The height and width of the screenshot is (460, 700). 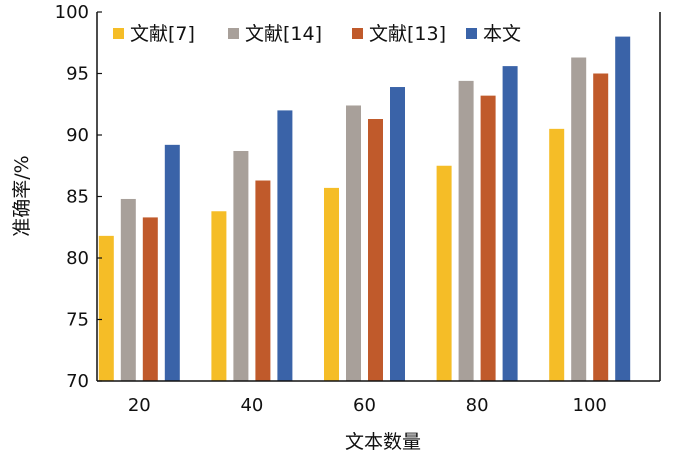 What do you see at coordinates (77, 197) in the screenshot?
I see `y-tick-label: 85` at bounding box center [77, 197].